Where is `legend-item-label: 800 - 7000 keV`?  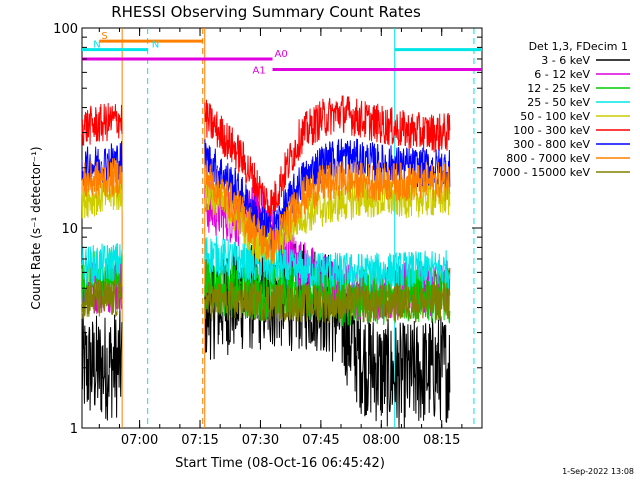 legend-item-label: 800 - 7000 keV is located at coordinates (548, 158).